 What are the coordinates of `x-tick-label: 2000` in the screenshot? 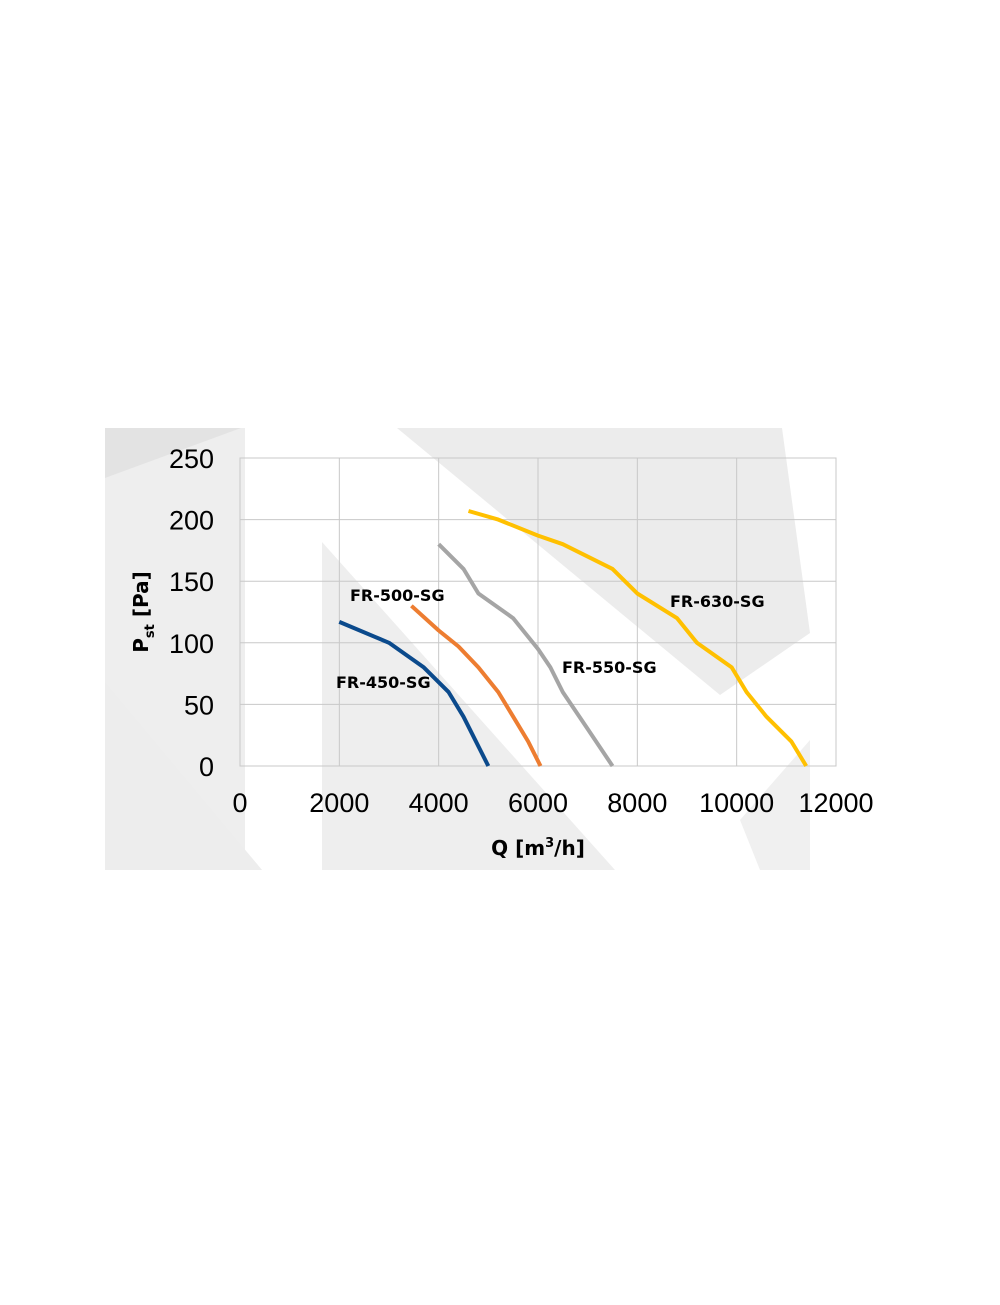 It's located at (339, 803).